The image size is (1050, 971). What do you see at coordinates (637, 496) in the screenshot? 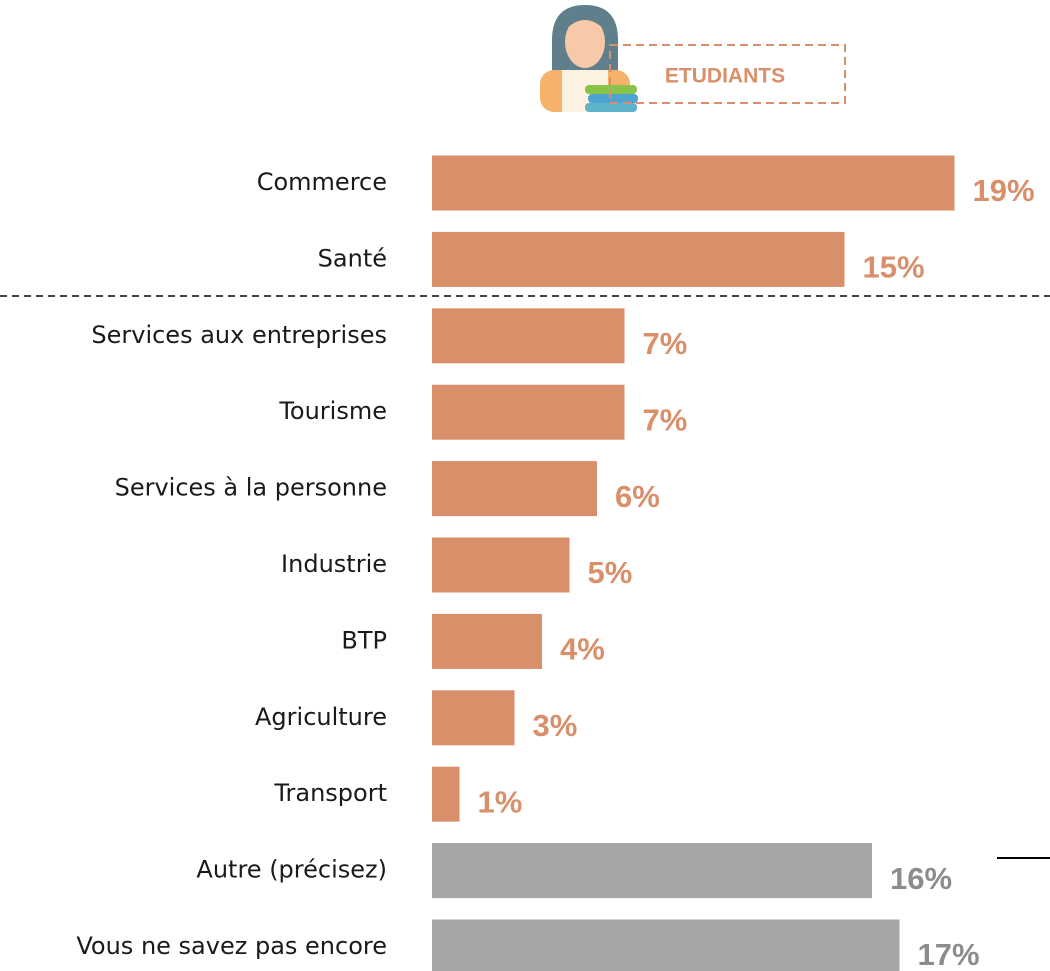
I see `value-label: 6%` at bounding box center [637, 496].